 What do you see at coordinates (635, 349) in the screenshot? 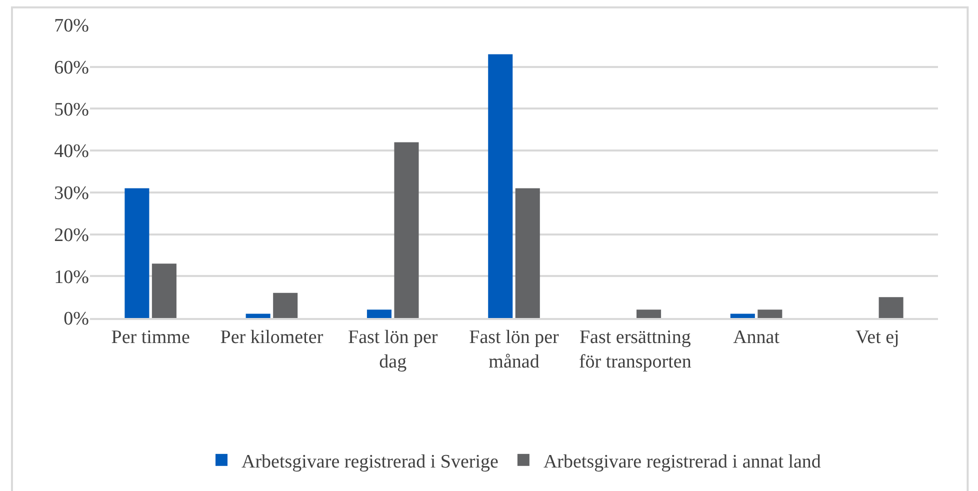
I see `x-tick-label: Fast ersättning för transporten` at bounding box center [635, 349].